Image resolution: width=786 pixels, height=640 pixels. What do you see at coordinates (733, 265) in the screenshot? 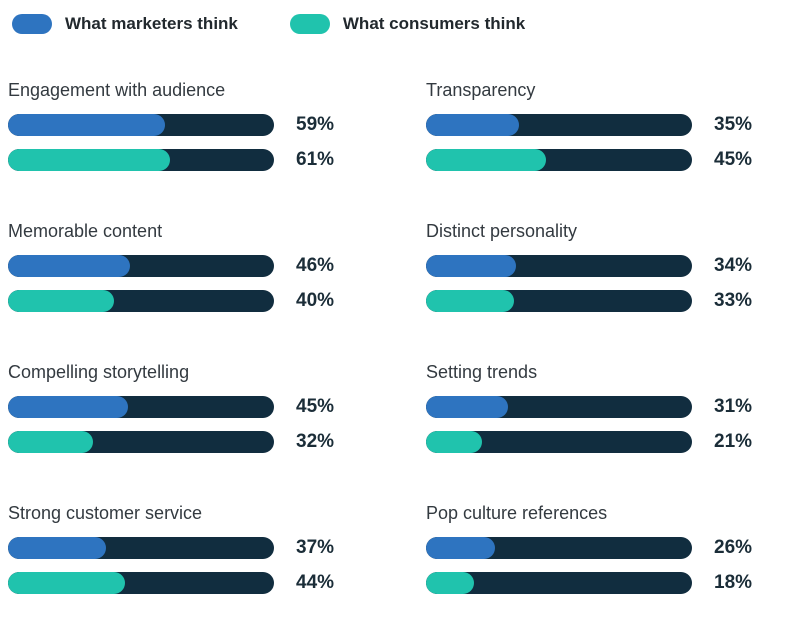
I see `bar-value-label: 34%` at bounding box center [733, 265].